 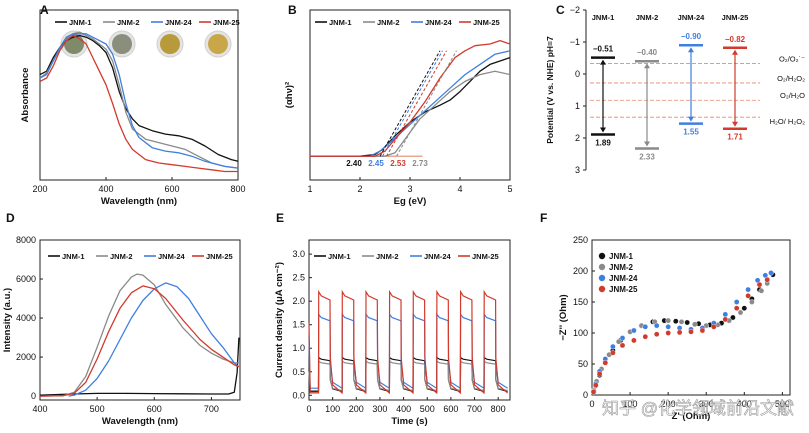 What do you see at coordinates (647, 157) in the screenshot?
I see `valence-band-value: 2.33` at bounding box center [647, 157].